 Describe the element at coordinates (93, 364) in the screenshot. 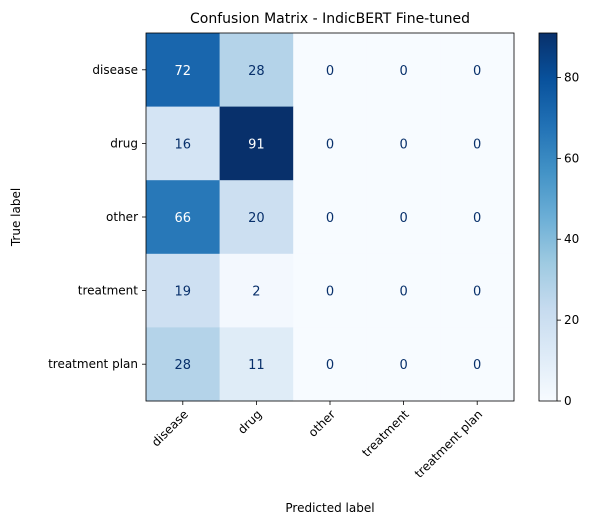

I see `y-tick-label: treatment plan` at that location.